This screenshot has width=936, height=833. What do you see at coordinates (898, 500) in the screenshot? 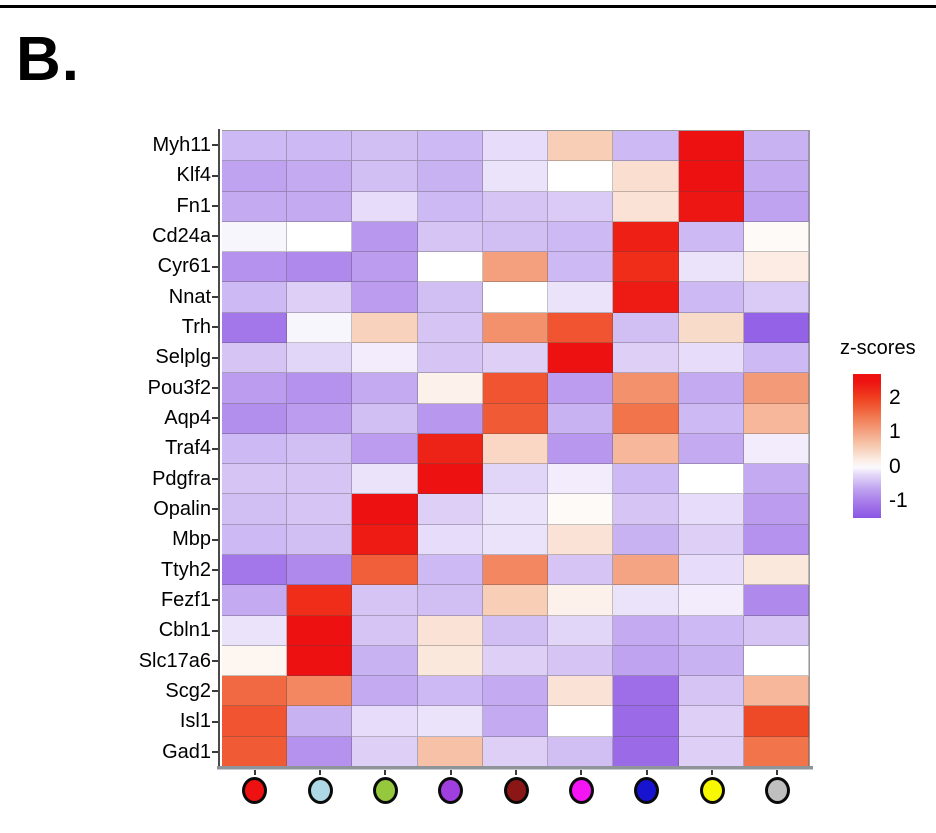
I see `legend-tick-label: -1` at bounding box center [898, 500].